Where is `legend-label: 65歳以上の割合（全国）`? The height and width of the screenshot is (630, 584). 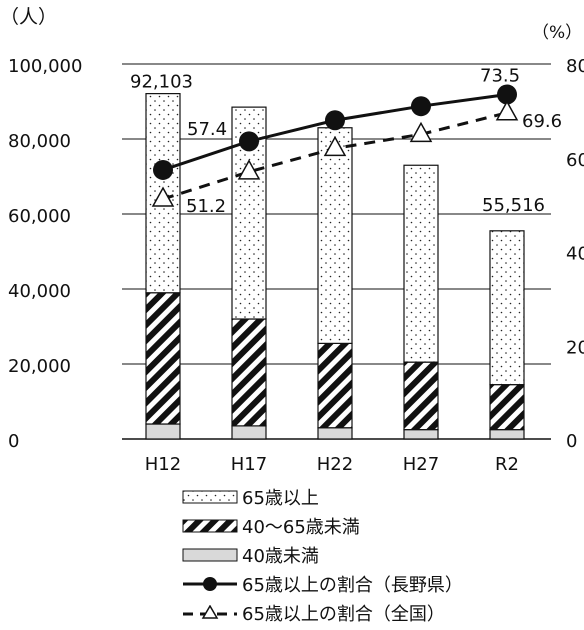 legend-label: 65歳以上の割合（全国） is located at coordinates (343, 614).